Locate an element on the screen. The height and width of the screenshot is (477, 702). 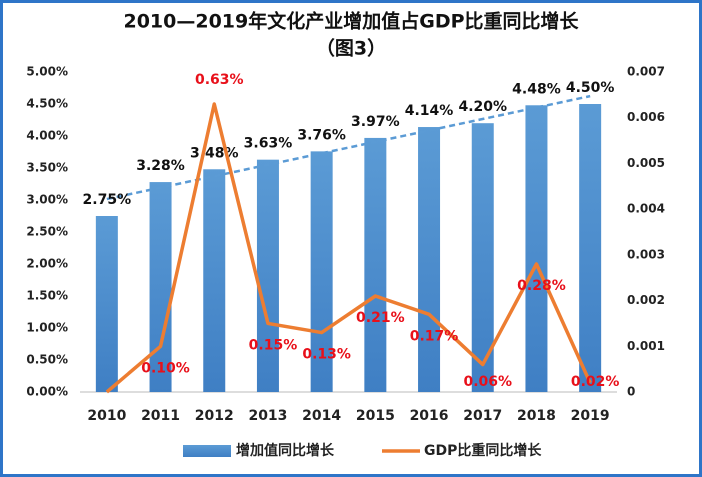
y-tick-label: 1.50% is located at coordinates (47, 296).